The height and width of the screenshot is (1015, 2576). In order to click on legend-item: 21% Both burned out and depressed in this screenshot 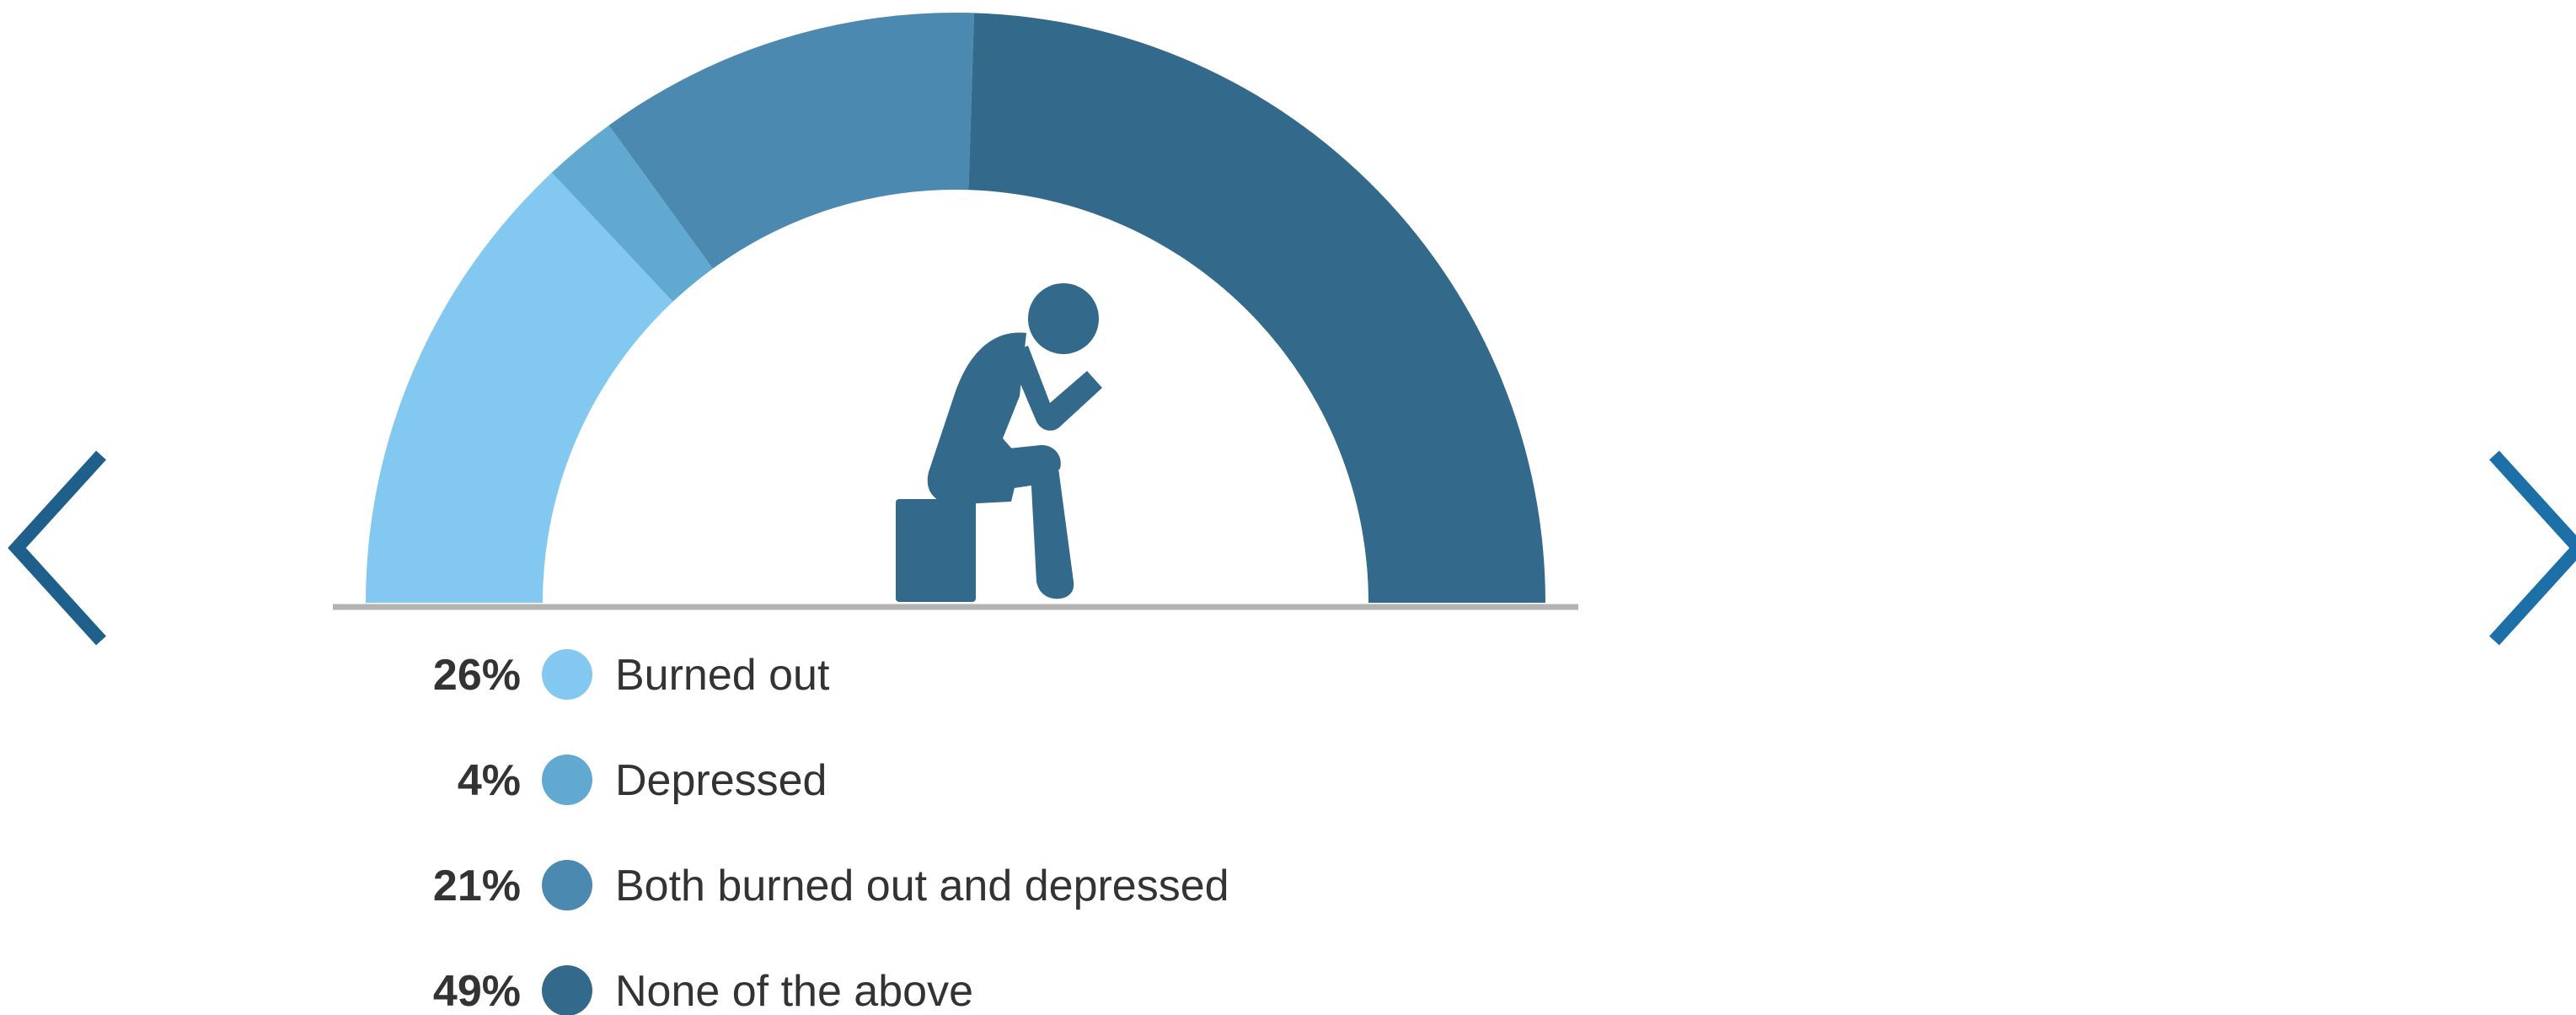, I will do `click(831, 885)`.